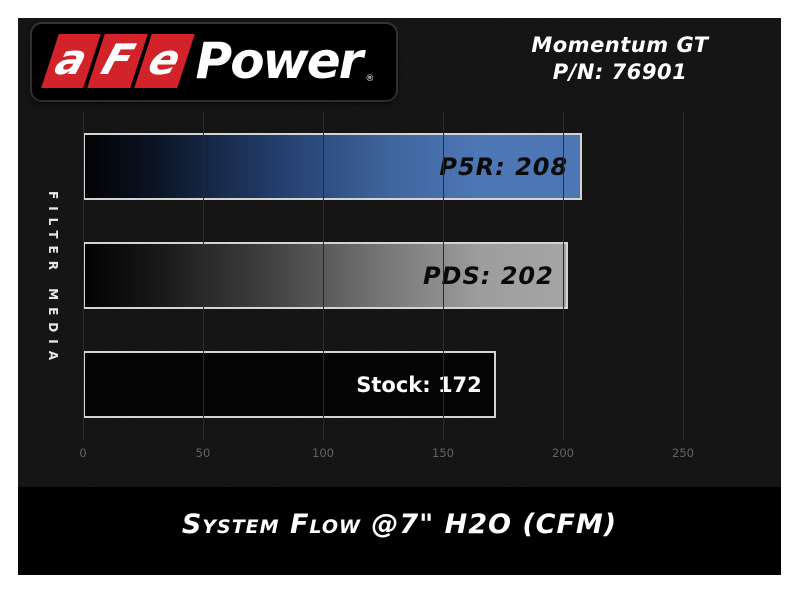 The width and height of the screenshot is (800, 600). Describe the element at coordinates (620, 45) in the screenshot. I see `model-name: Momentum GT` at that location.